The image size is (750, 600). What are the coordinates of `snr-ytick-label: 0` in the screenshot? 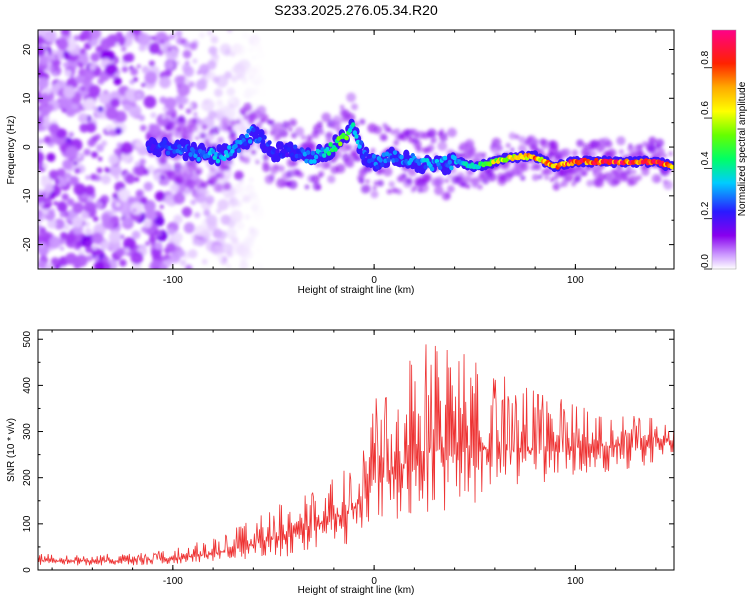 It's located at (27, 570).